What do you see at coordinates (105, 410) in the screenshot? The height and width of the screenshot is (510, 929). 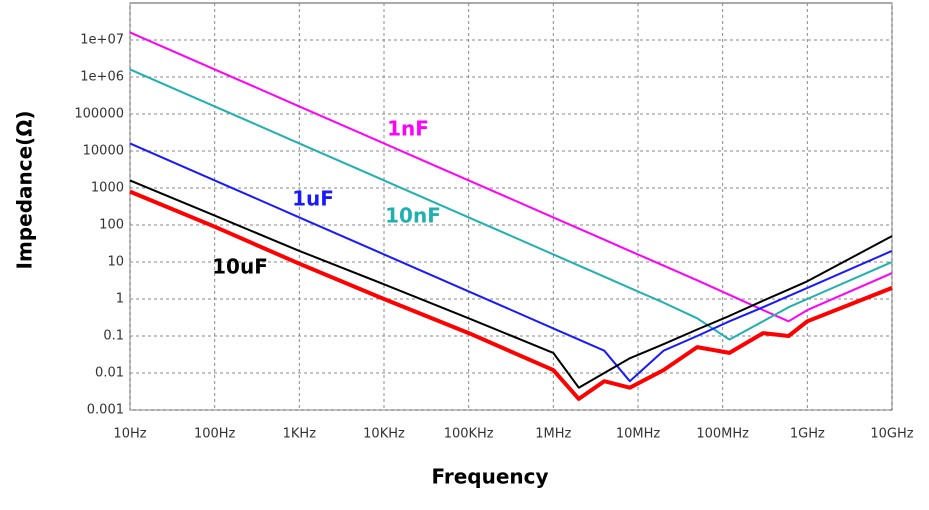 I see `y-tick-label: 0.001` at bounding box center [105, 410].